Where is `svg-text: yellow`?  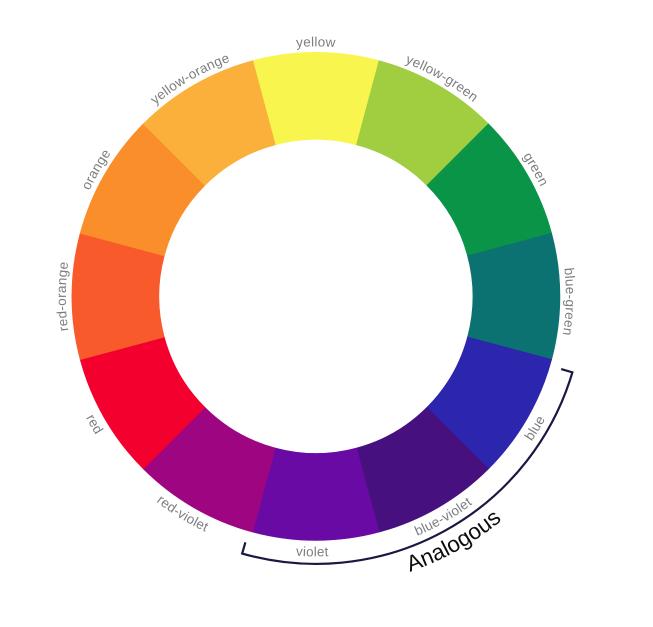 svg-text: yellow is located at coordinates (316, 42).